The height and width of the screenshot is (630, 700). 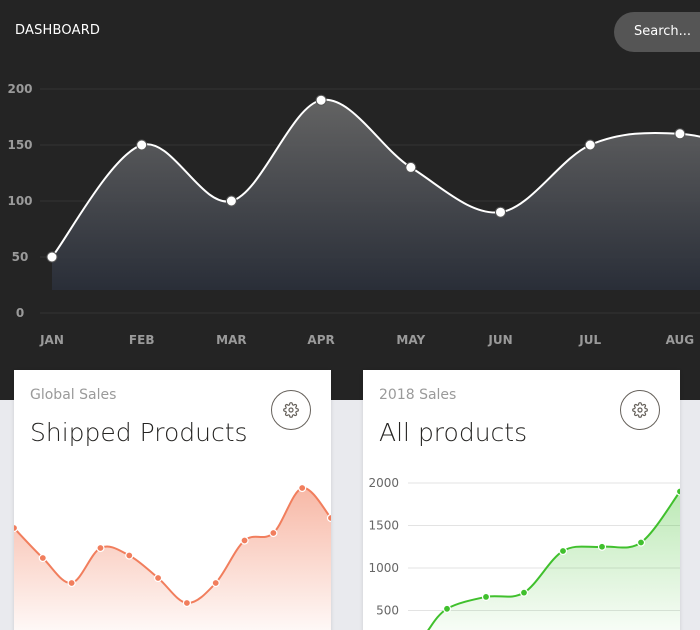 I want to click on all-products-chart: 500 1000 1500 2000, so click(x=524, y=553).